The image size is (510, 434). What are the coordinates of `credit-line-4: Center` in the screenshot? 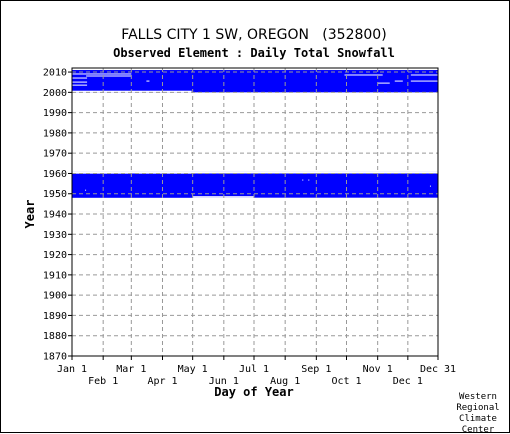 It's located at (478, 429).